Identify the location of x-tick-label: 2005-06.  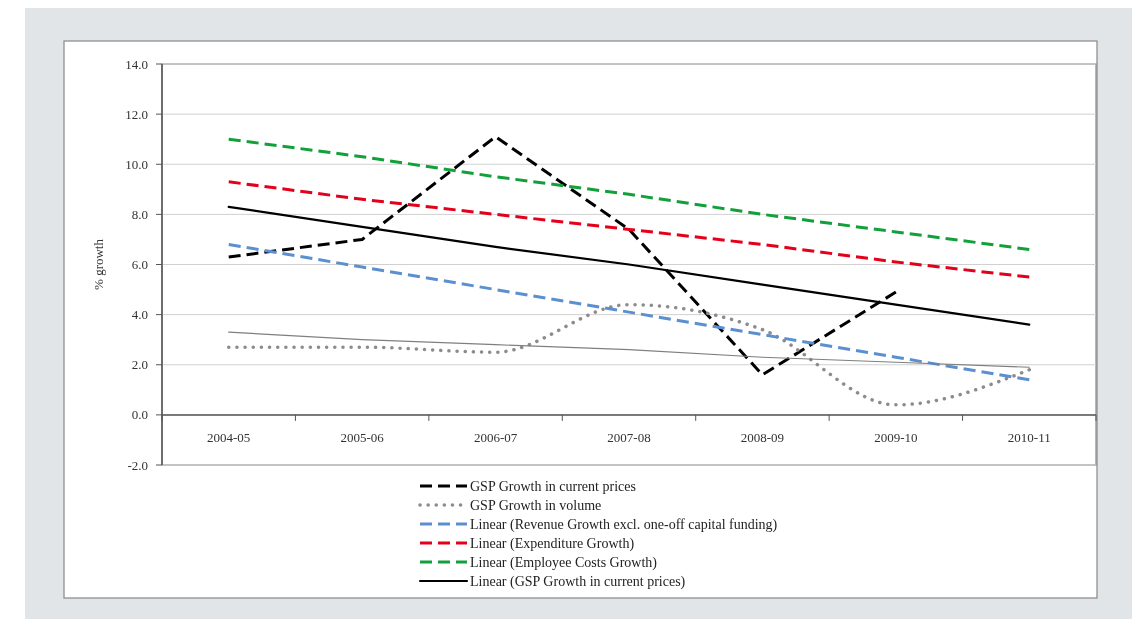
(362, 437).